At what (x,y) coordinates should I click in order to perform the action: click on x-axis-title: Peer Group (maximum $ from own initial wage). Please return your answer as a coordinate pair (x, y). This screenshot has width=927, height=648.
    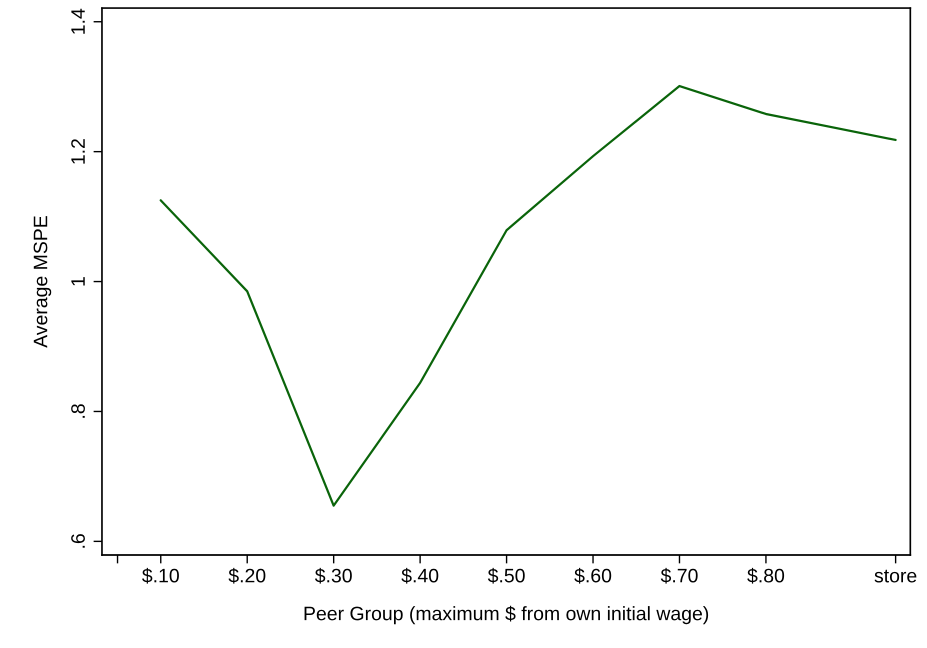
    Looking at the image, I should click on (506, 615).